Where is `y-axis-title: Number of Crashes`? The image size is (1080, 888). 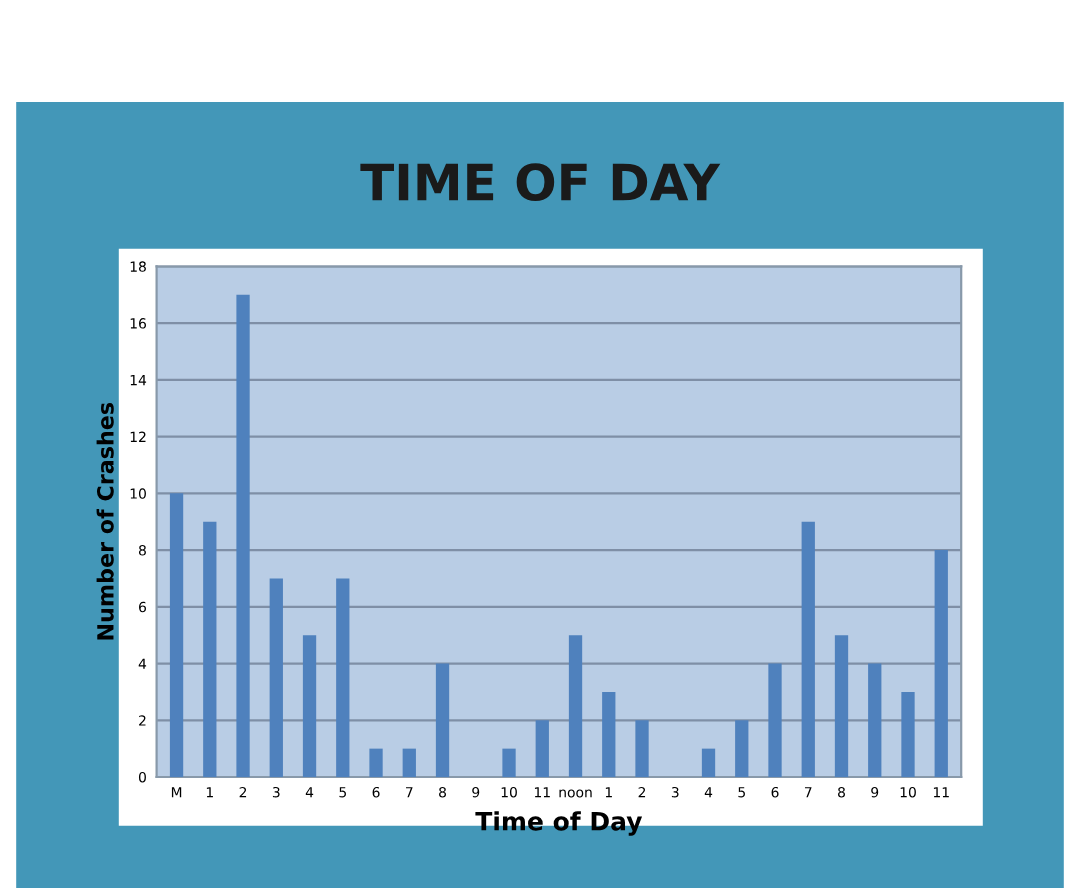 y-axis-title: Number of Crashes is located at coordinates (105, 521).